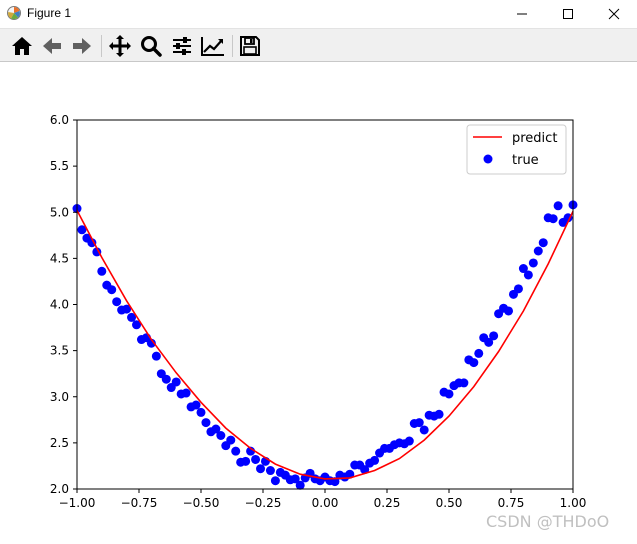 The height and width of the screenshot is (544, 637). I want to click on subplots-button, so click(182, 46).